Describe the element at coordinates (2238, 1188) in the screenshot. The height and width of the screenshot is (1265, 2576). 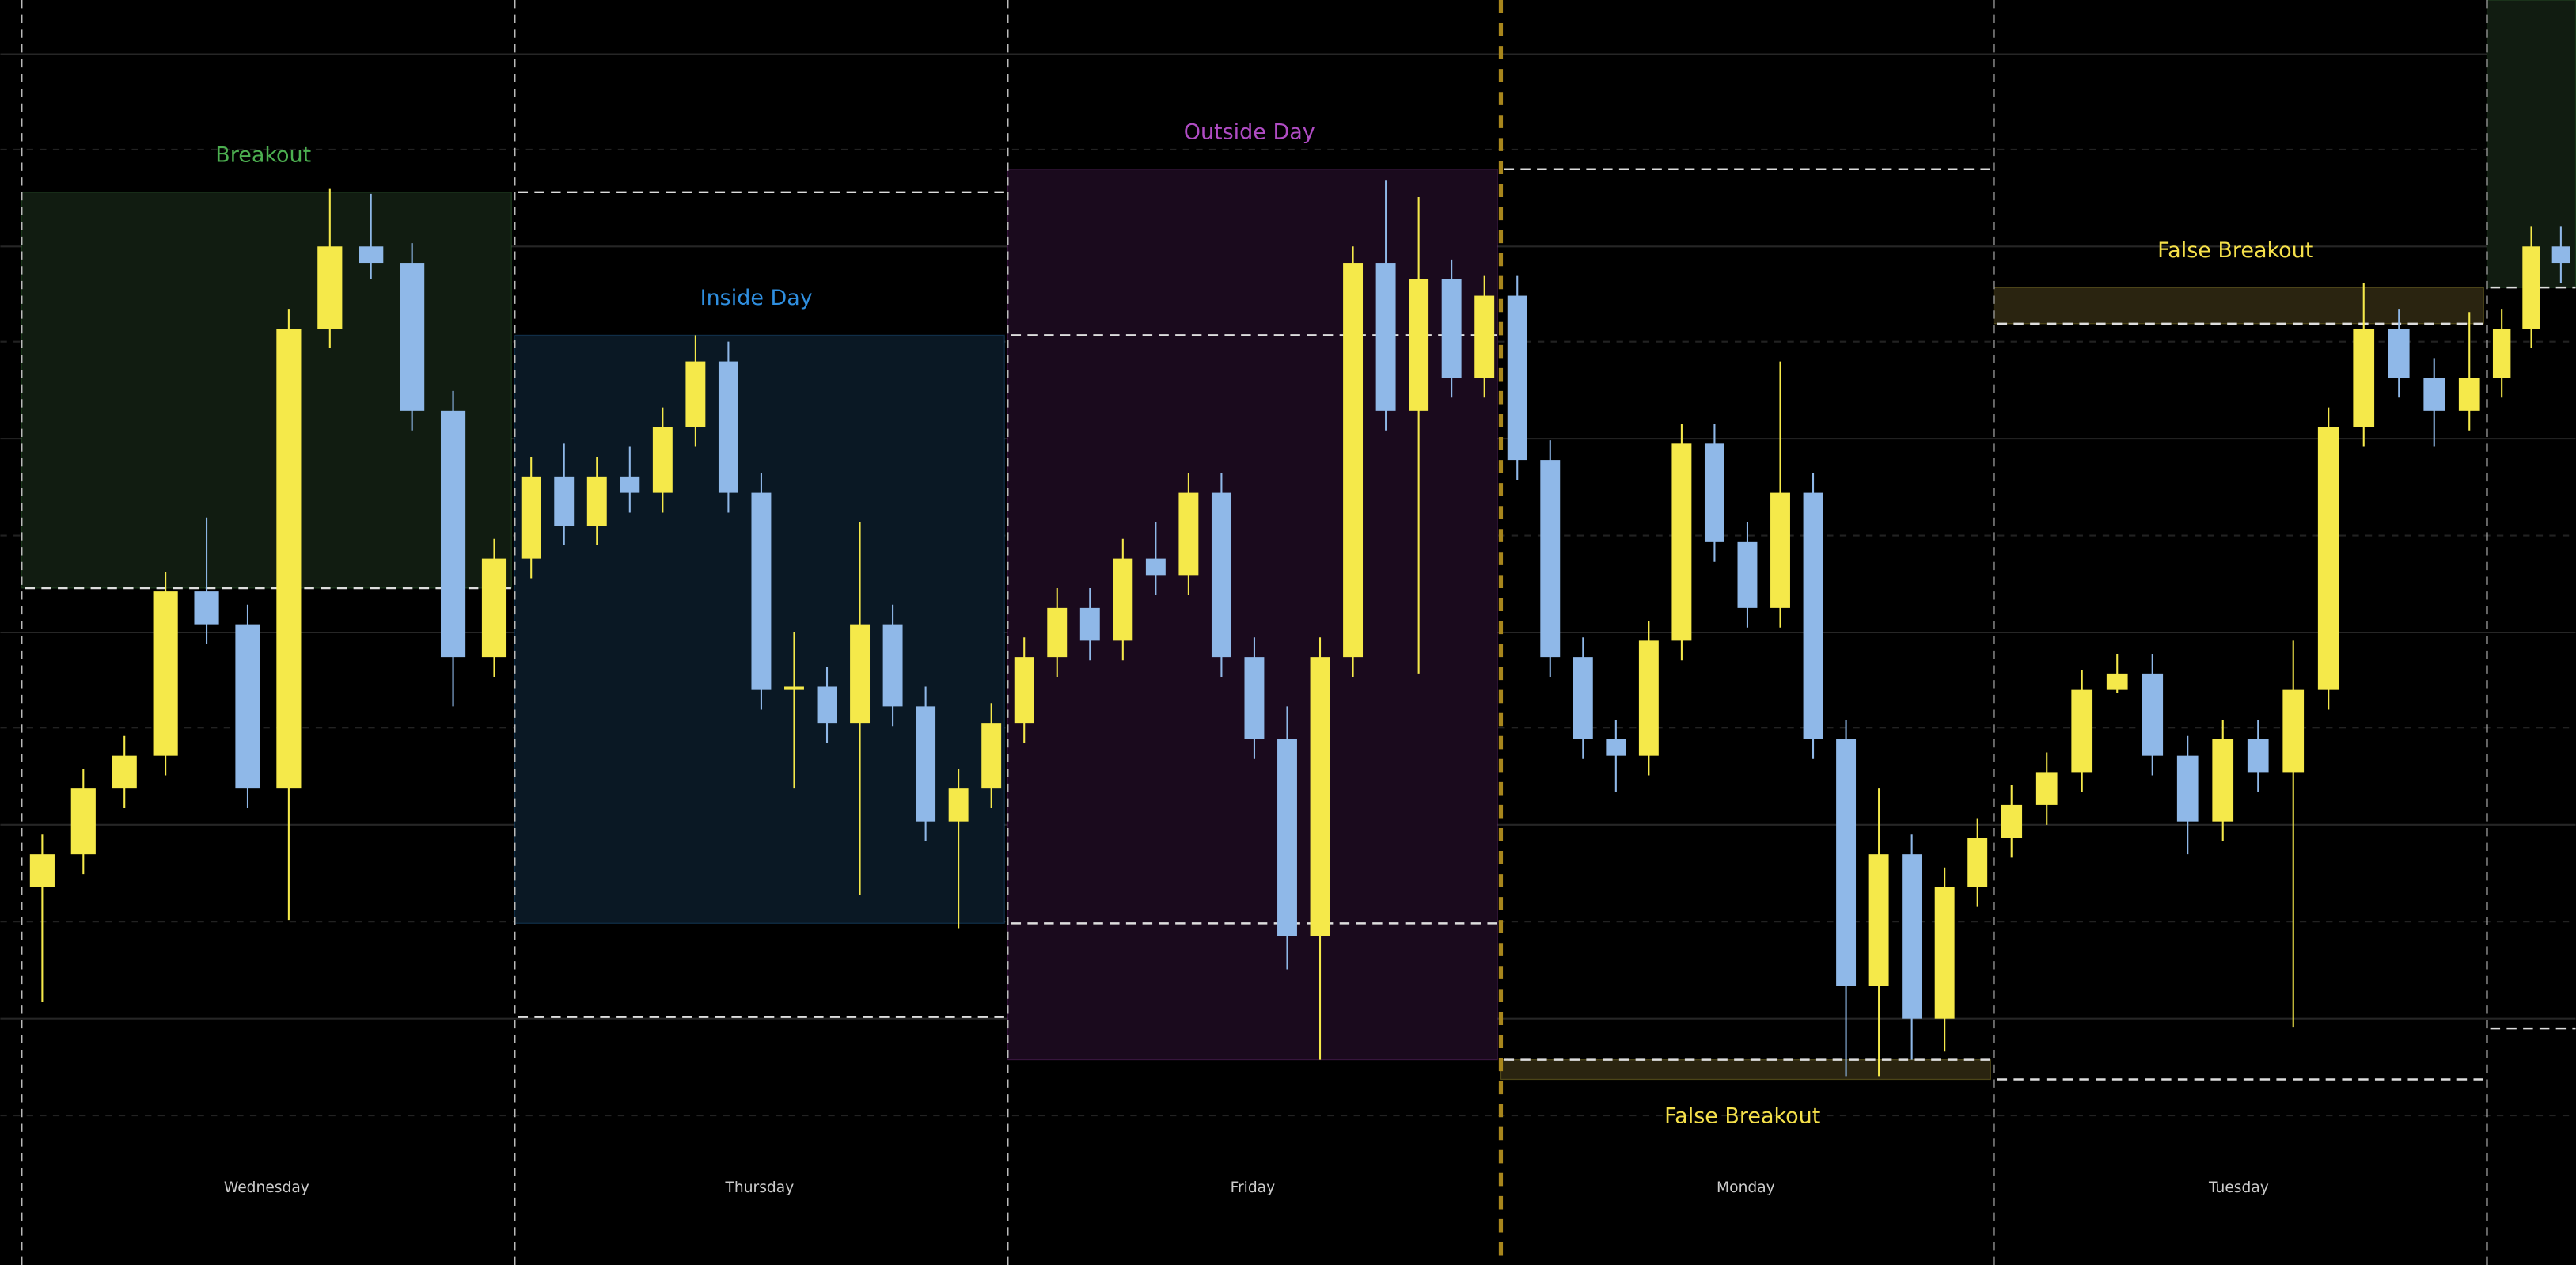
I see `session-label: Tuesday` at that location.